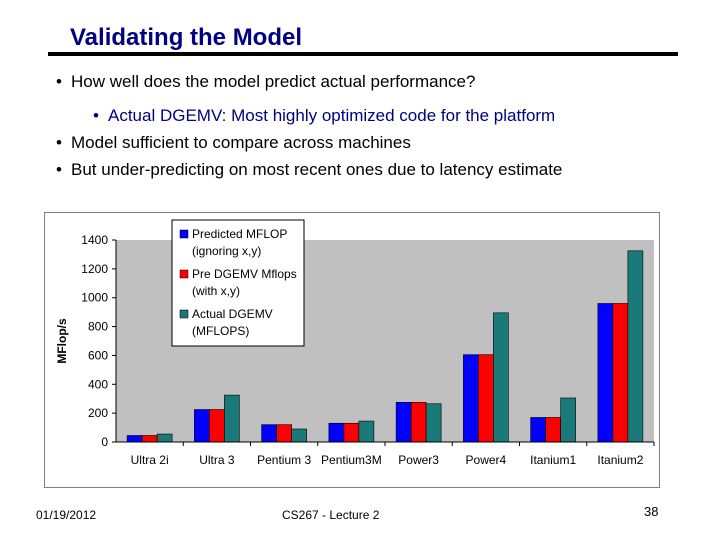  What do you see at coordinates (62, 341) in the screenshot?
I see `y-axis-label: MFlop/s` at bounding box center [62, 341].